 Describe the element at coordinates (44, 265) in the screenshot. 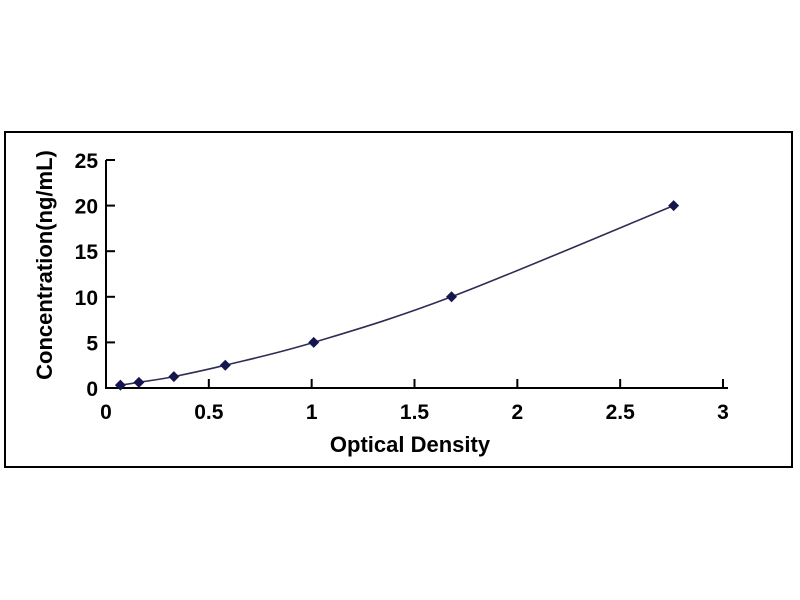

I see `y-axis-title: Concentration(ng/mL)` at that location.